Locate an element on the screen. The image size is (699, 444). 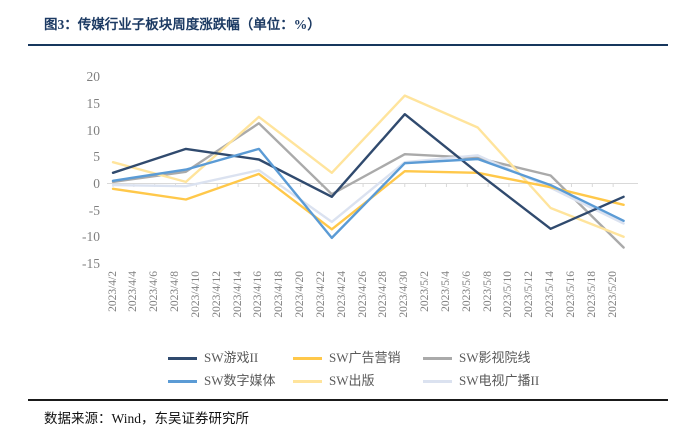
x-axis-label: 2023/5/10 is located at coordinates (508, 294).